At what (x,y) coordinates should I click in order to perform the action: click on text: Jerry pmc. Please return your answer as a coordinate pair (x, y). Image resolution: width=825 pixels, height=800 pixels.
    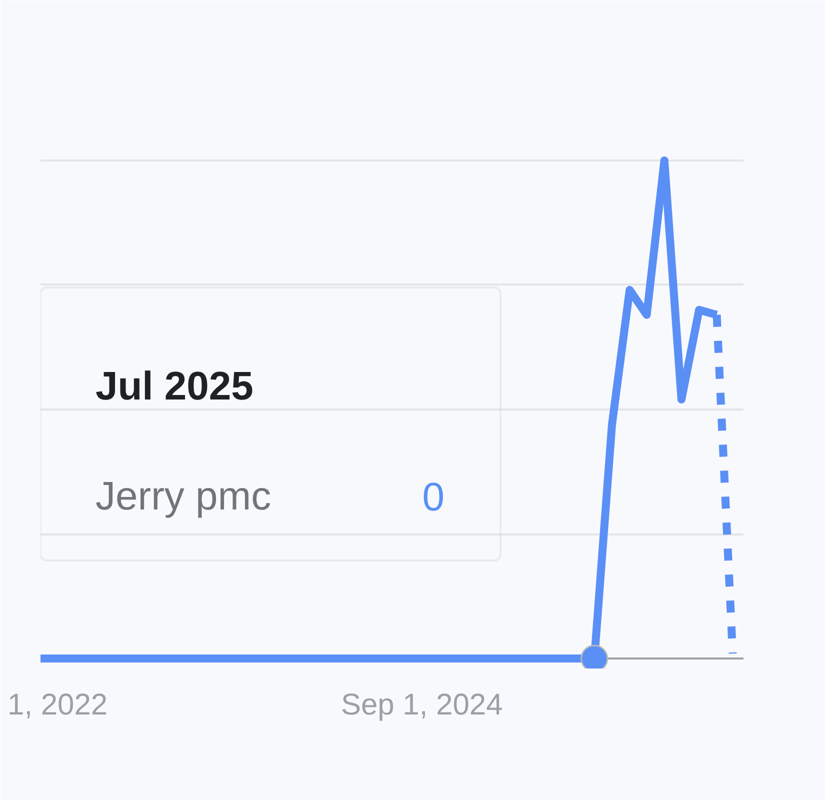
    Looking at the image, I should click on (184, 496).